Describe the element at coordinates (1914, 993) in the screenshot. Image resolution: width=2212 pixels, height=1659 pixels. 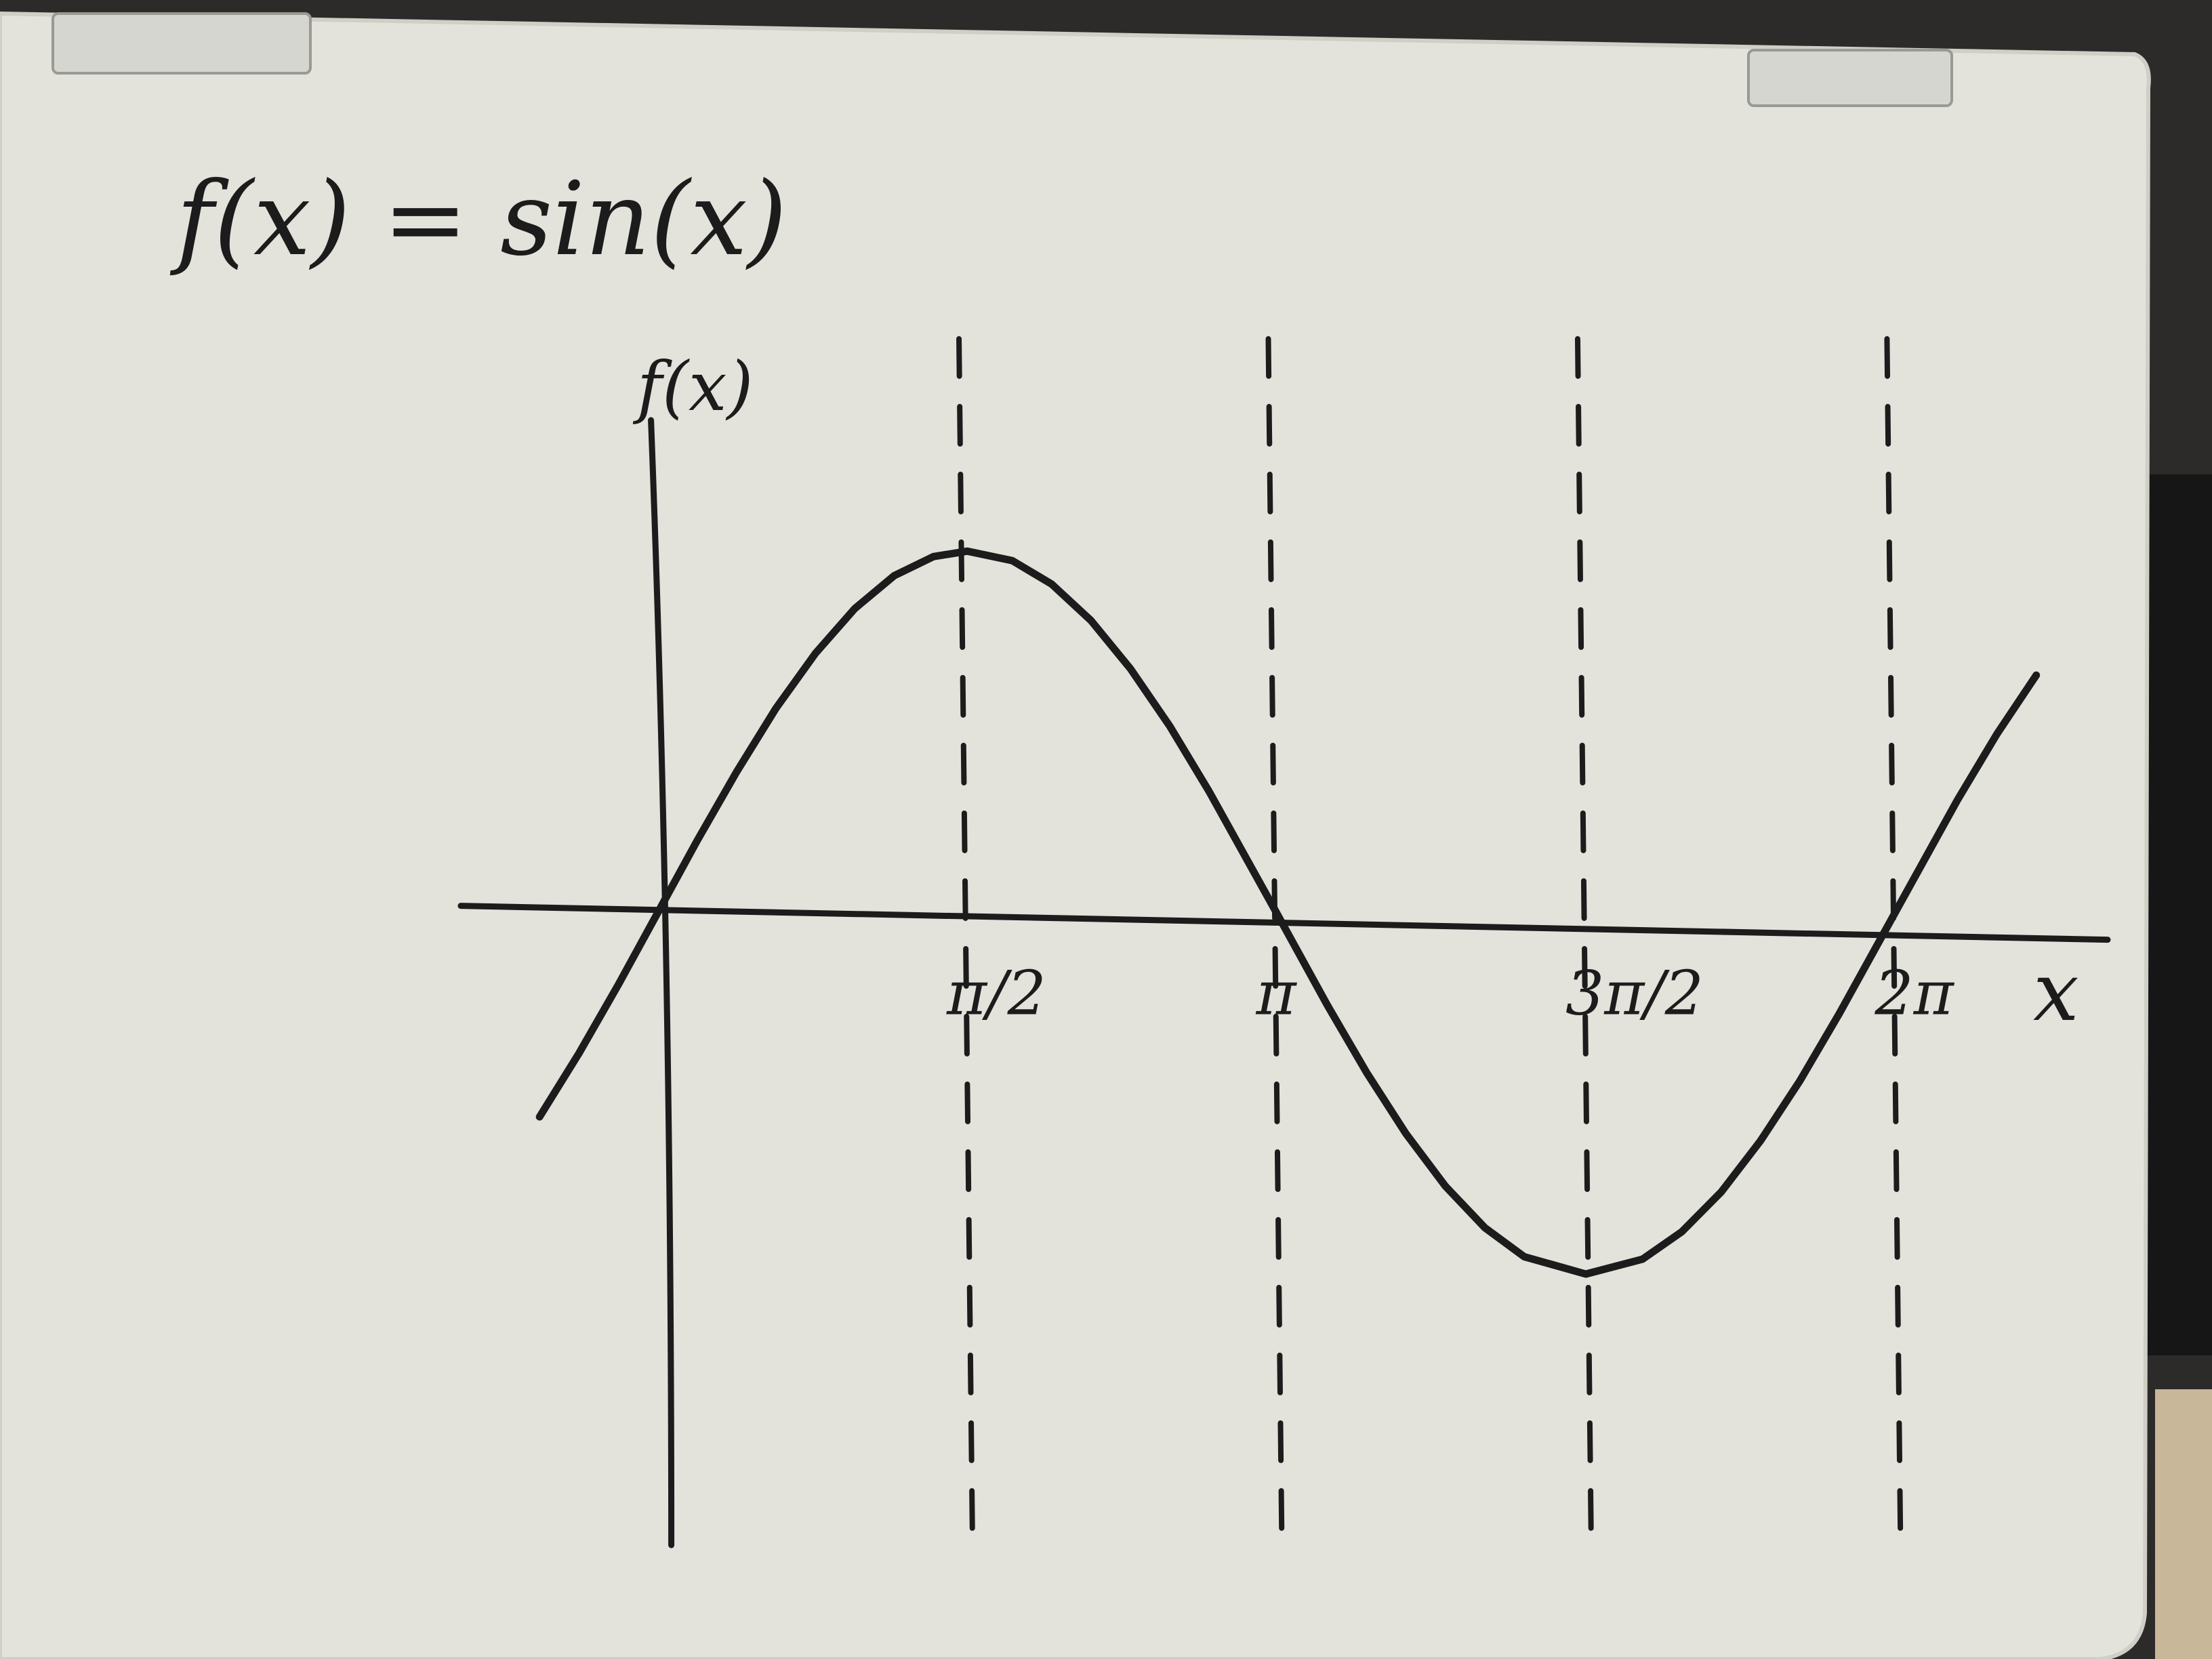
I see `tick-label-3: 2π` at that location.